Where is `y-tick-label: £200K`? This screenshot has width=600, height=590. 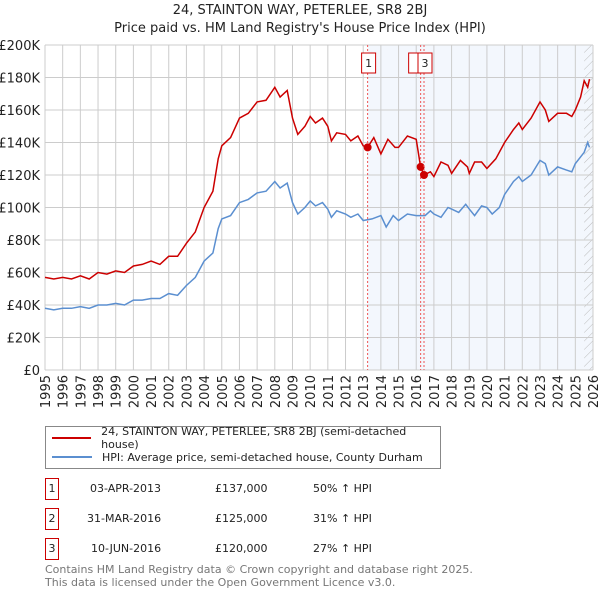 y-tick-label: £200K is located at coordinates (20, 46).